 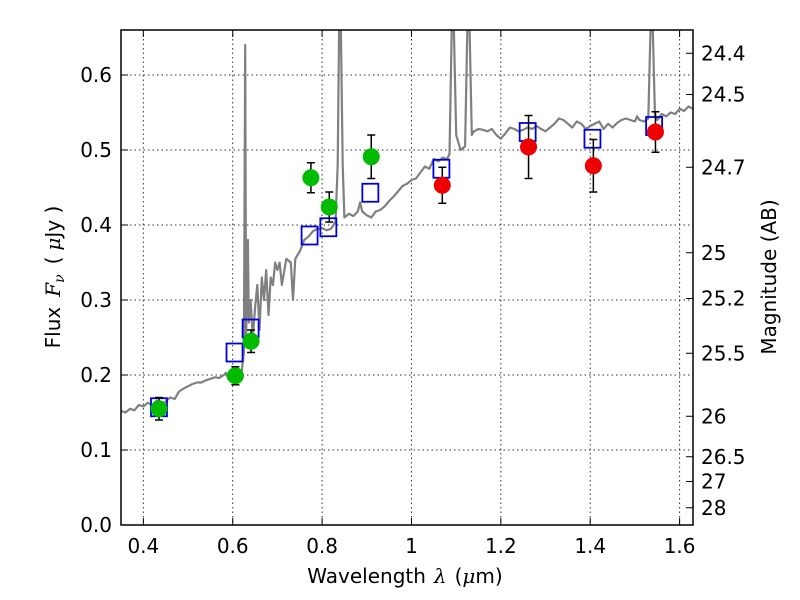 I want to click on y-tick-label: 0.4, so click(x=96, y=225).